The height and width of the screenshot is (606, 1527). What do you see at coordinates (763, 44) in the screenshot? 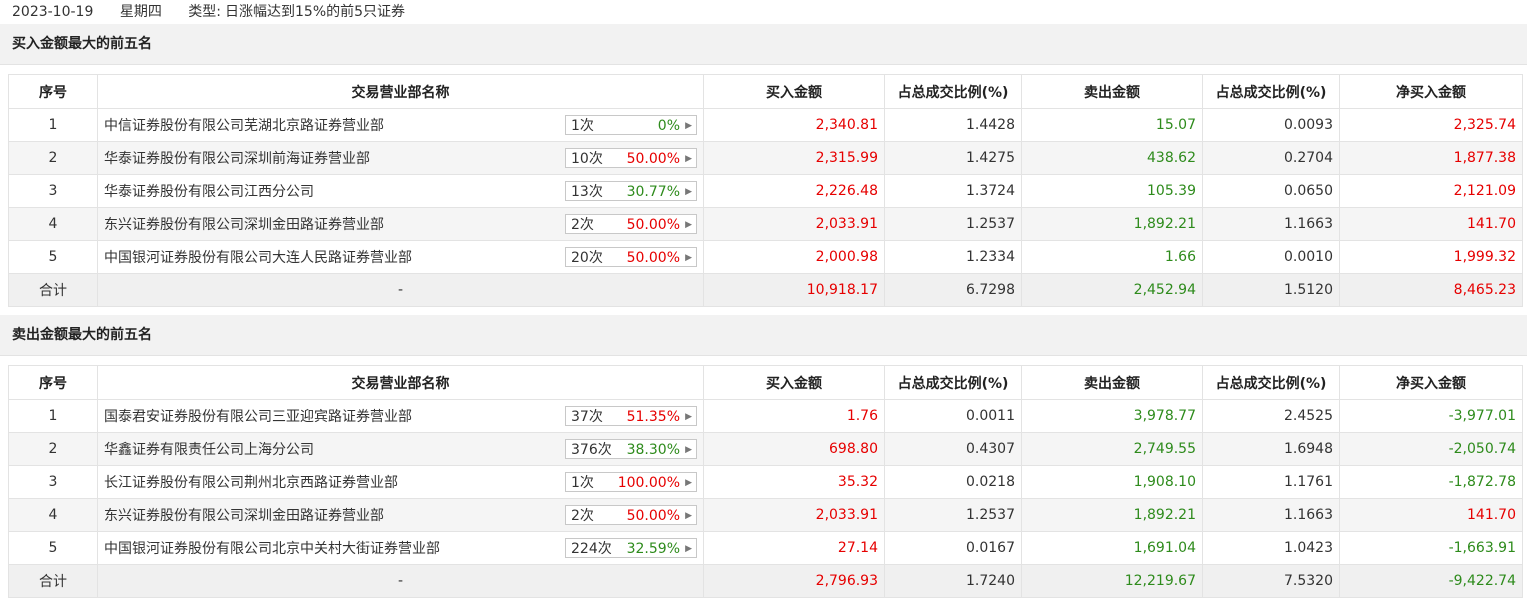
I see `section-title: 买入金额最大的前五名` at bounding box center [763, 44].